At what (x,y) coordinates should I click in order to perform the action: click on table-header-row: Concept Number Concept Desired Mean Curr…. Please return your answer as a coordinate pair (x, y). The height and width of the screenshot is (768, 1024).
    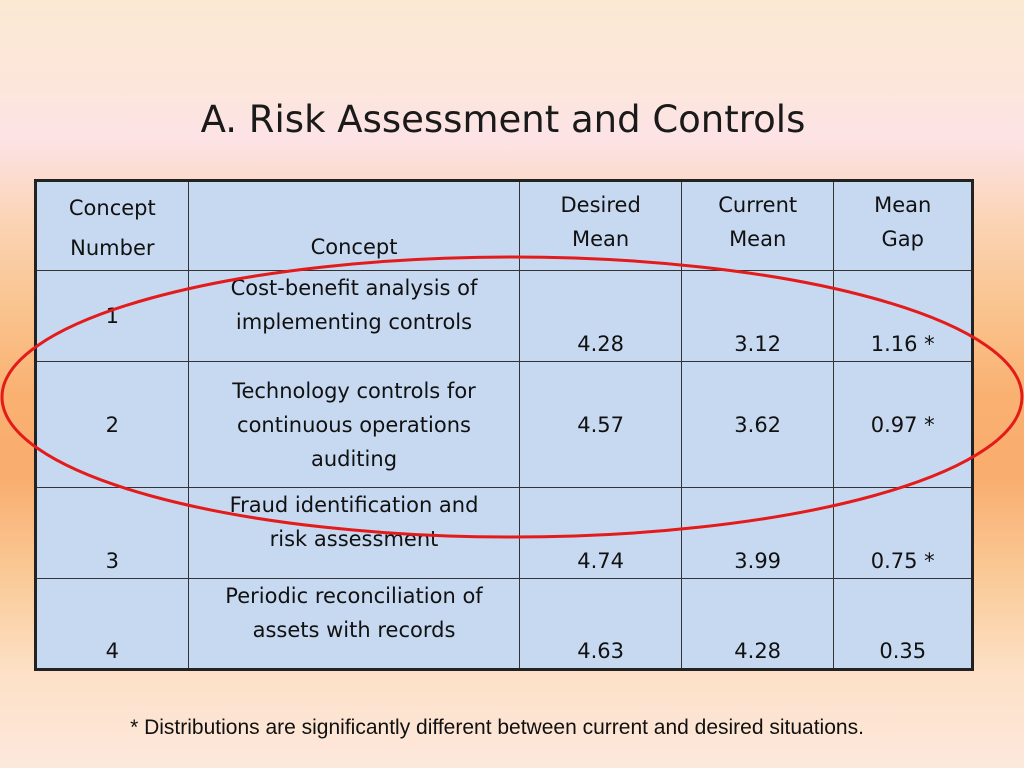
    Looking at the image, I should click on (504, 225).